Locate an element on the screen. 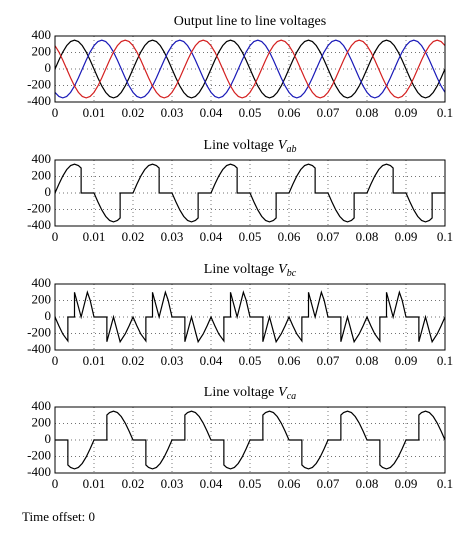  panel-title: Line voltage Vbc is located at coordinates (250, 270).